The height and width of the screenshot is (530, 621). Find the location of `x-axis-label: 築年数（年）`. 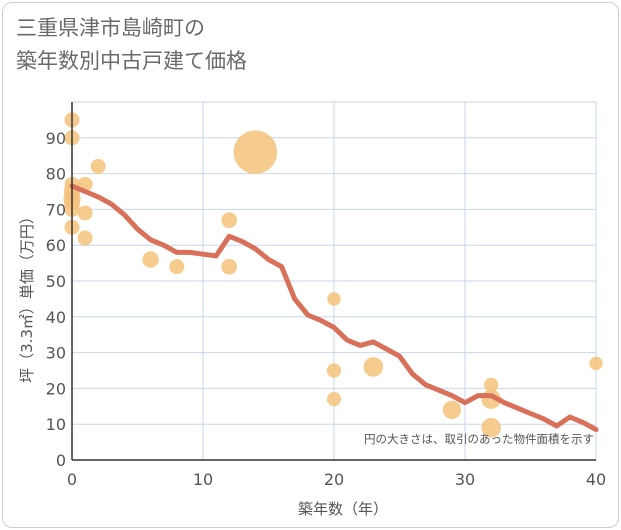

x-axis-label: 築年数（年） is located at coordinates (343, 509).